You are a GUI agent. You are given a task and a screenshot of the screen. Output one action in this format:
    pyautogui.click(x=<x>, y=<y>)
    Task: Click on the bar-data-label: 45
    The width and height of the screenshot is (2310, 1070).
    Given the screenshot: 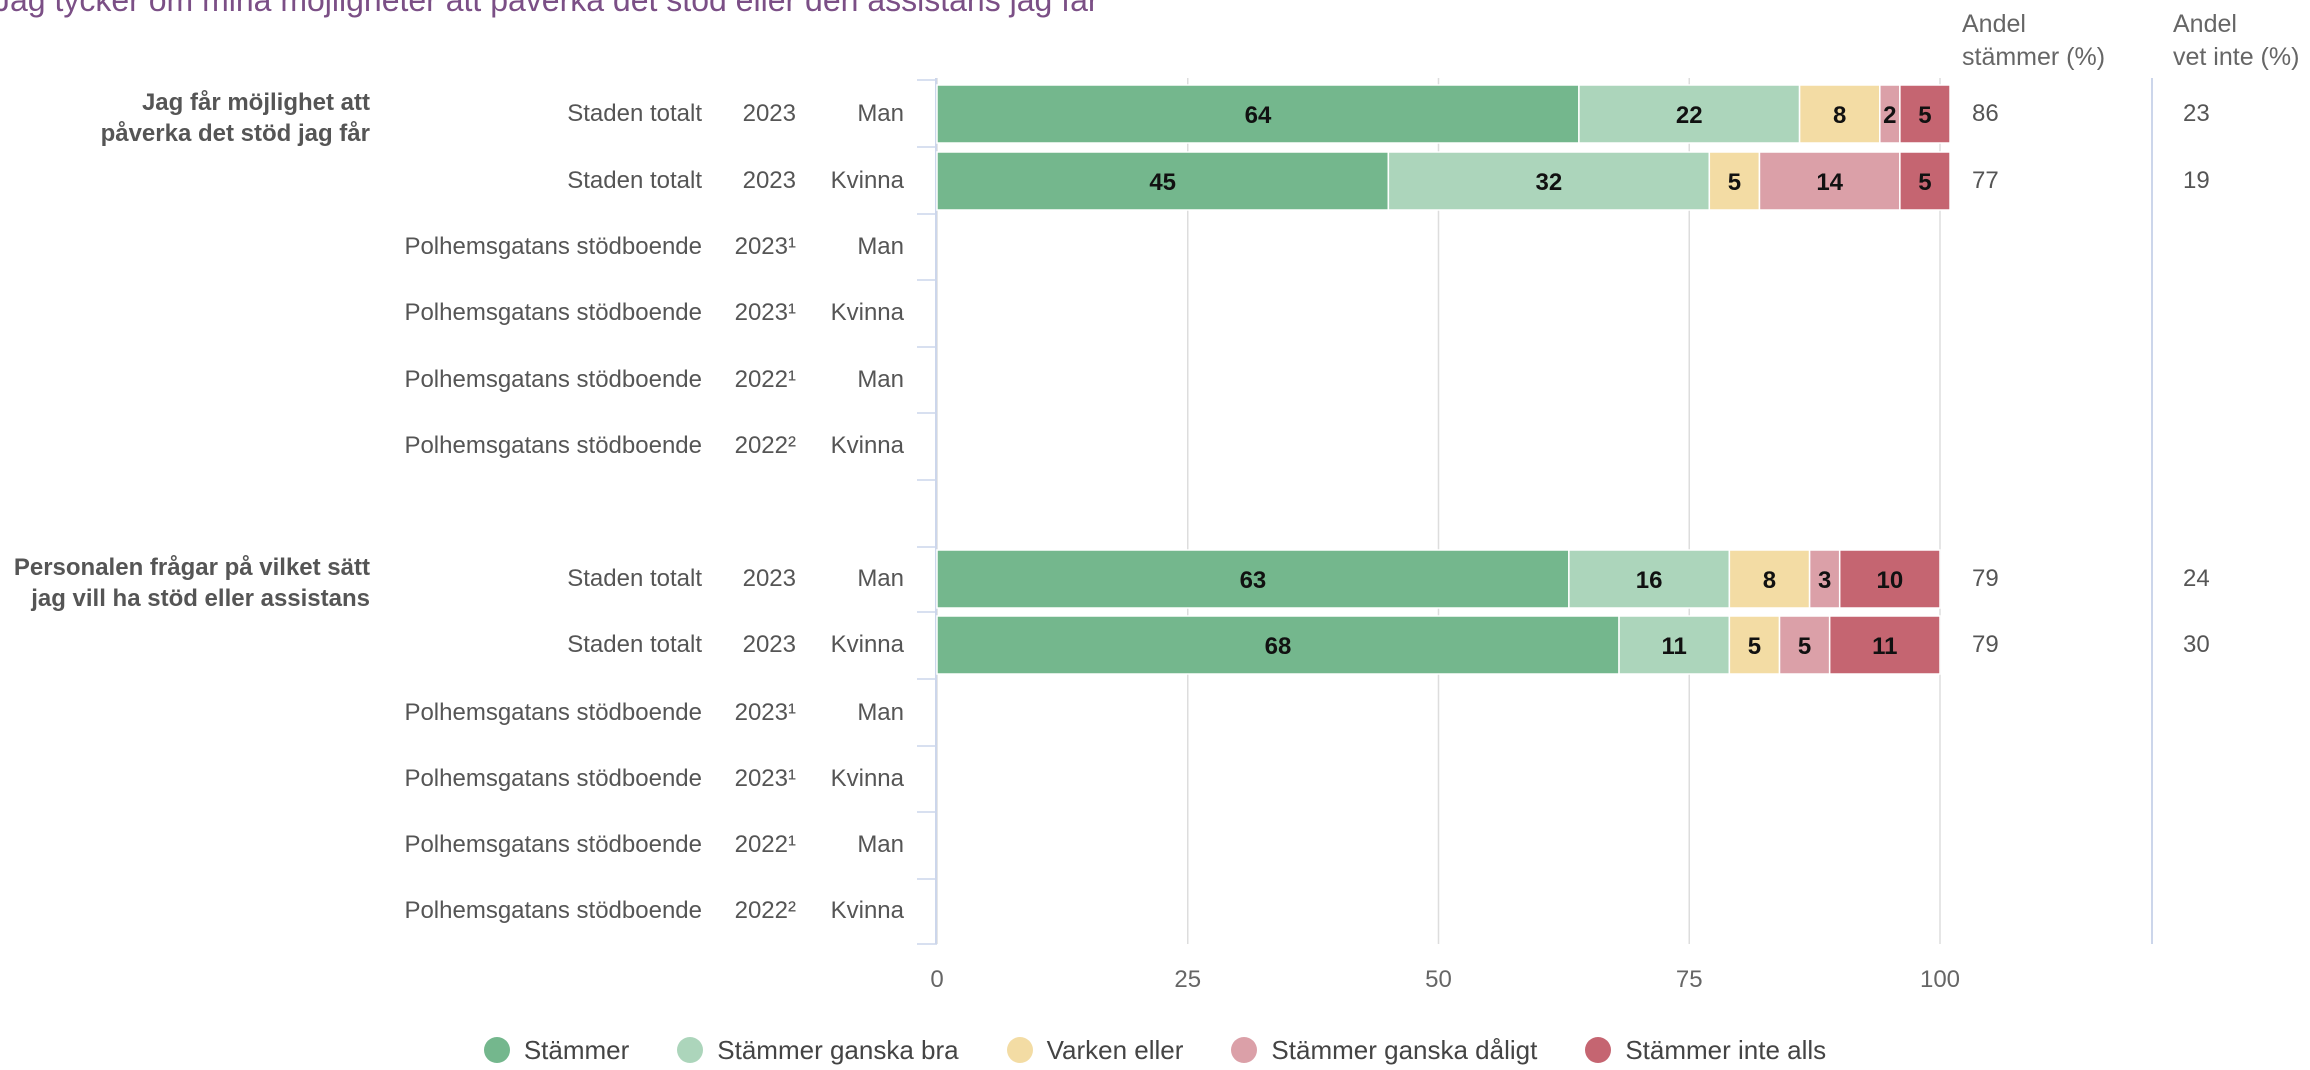 What is the action you would take?
    pyautogui.click(x=1162, y=182)
    